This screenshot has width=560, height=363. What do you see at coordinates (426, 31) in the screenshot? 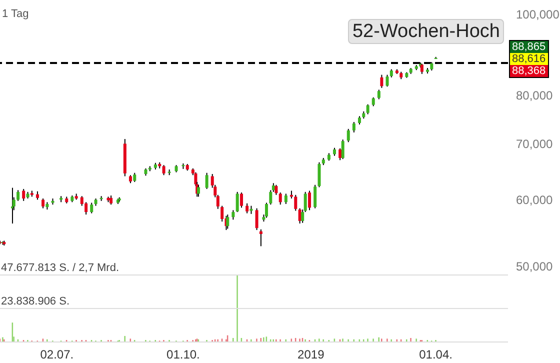
I see `ref-line-label: 52-Wochen-Hoch` at bounding box center [426, 31].